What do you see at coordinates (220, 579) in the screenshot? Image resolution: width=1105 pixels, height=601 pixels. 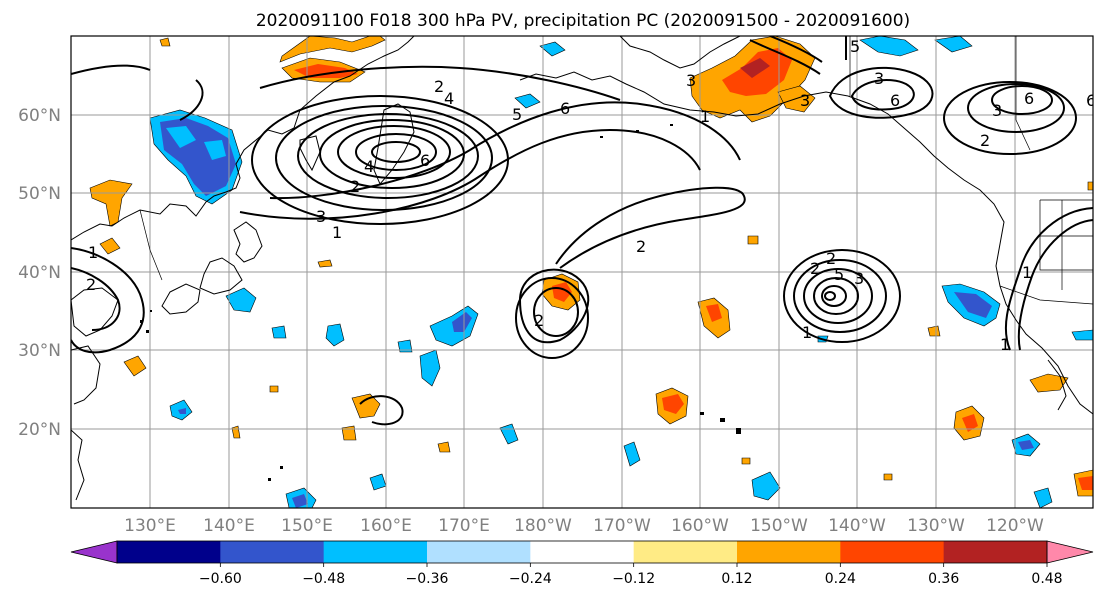 I see `colorbar-tick-label: −0.60` at bounding box center [220, 579].